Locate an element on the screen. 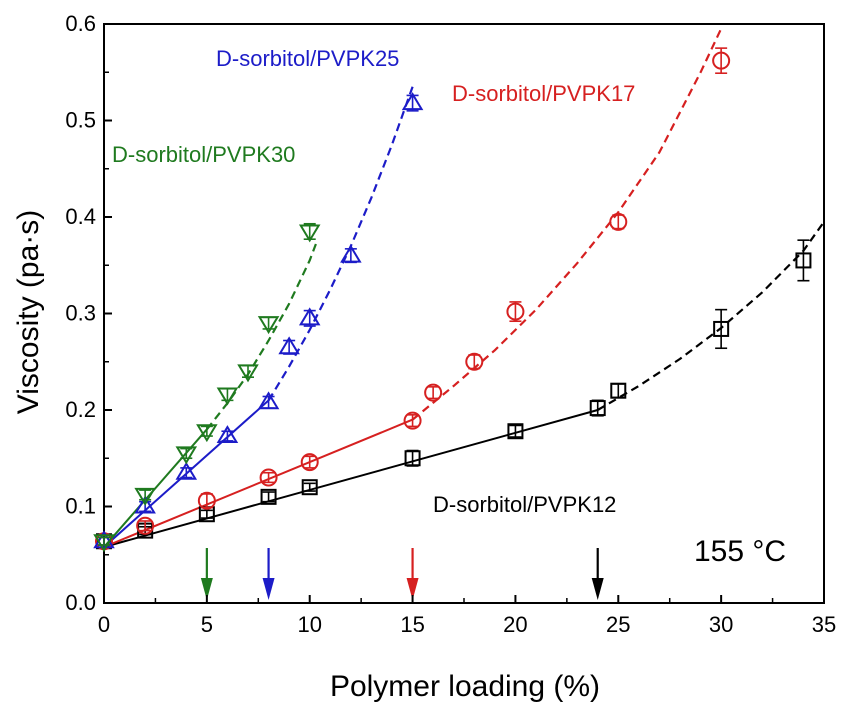 This screenshot has height=713, width=854. y-tick-label: 0.0 is located at coordinates (80, 602).